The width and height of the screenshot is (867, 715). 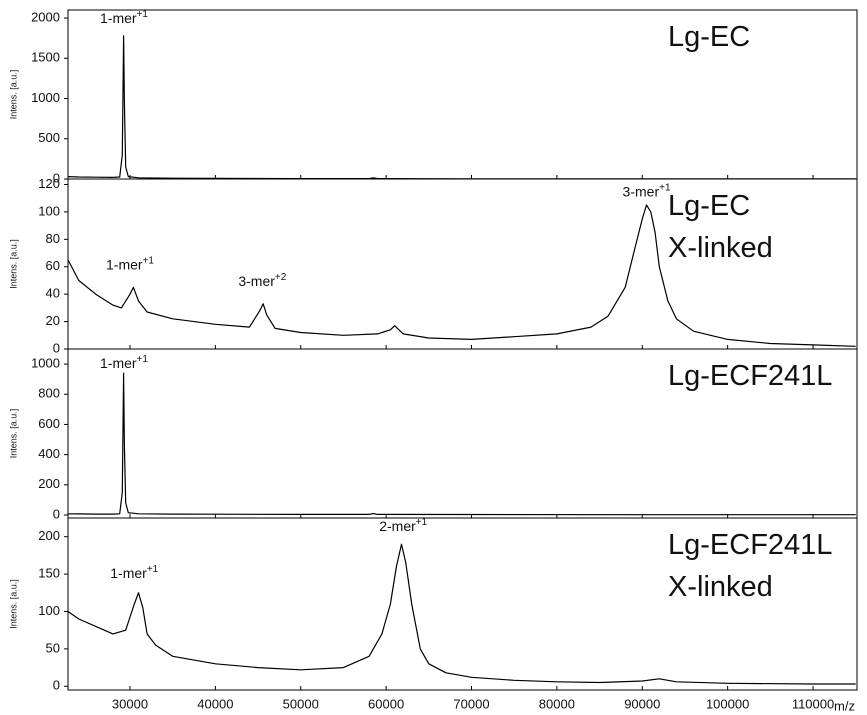 What do you see at coordinates (53, 265) in the screenshot?
I see `y-tick-label: 60` at bounding box center [53, 265].